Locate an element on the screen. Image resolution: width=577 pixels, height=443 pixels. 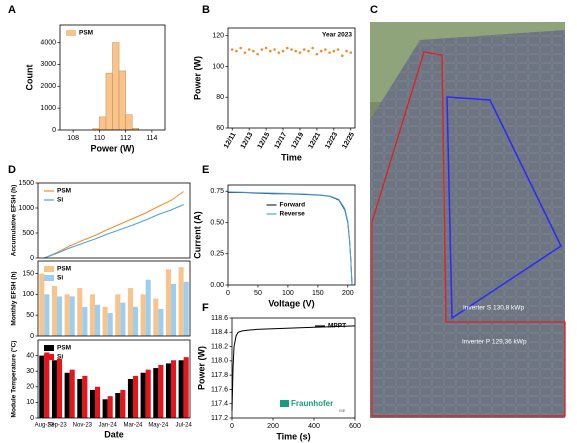
x-axis-label: Time is located at coordinates (291, 157).